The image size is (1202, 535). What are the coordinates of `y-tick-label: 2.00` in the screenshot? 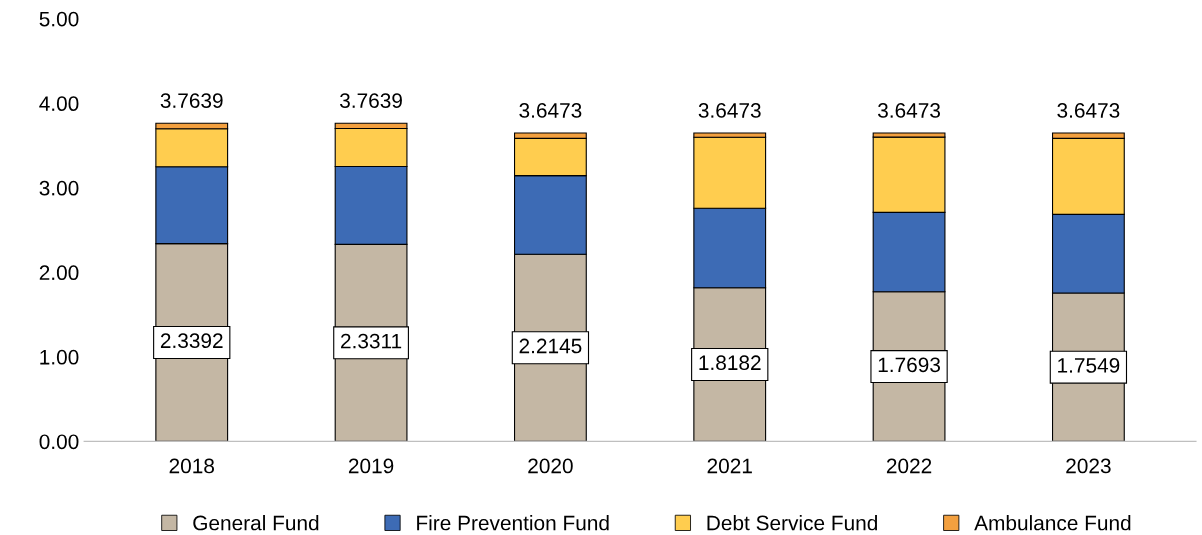 It's located at (59, 273).